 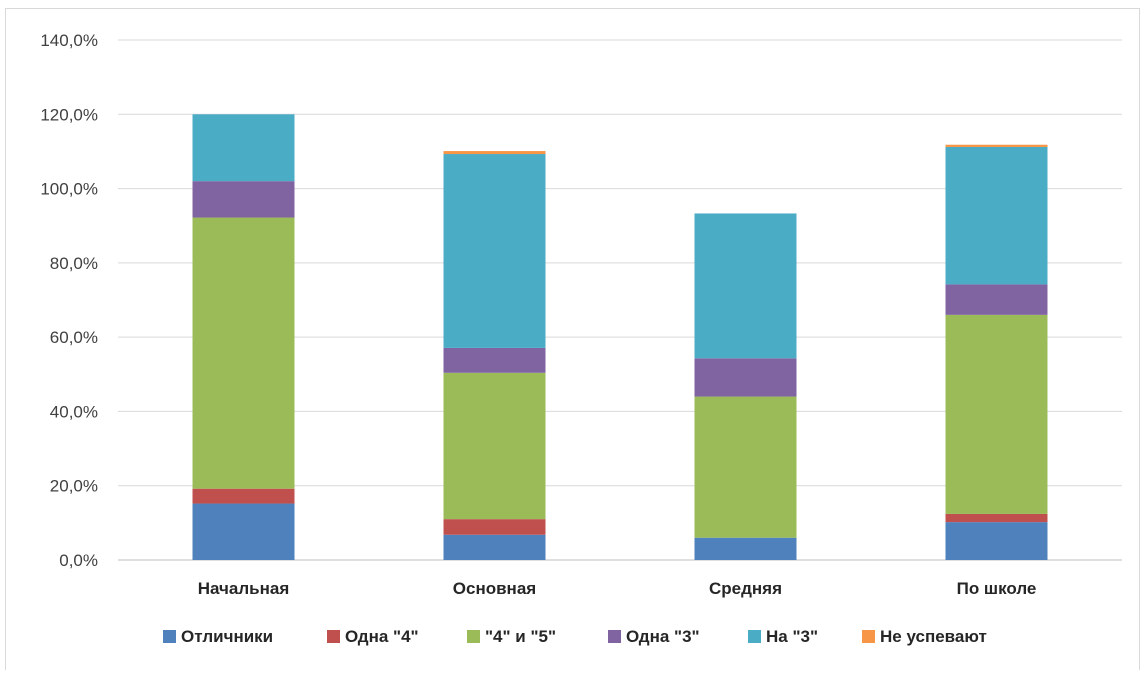 What do you see at coordinates (933, 636) in the screenshot?
I see `legend-label: Не успевают` at bounding box center [933, 636].